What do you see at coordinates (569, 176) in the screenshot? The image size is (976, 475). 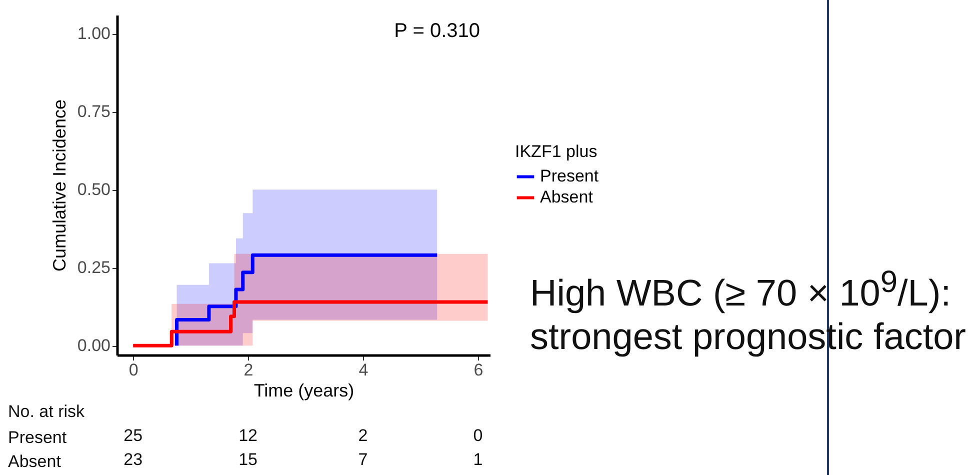 I see `legend-label: Present` at bounding box center [569, 176].